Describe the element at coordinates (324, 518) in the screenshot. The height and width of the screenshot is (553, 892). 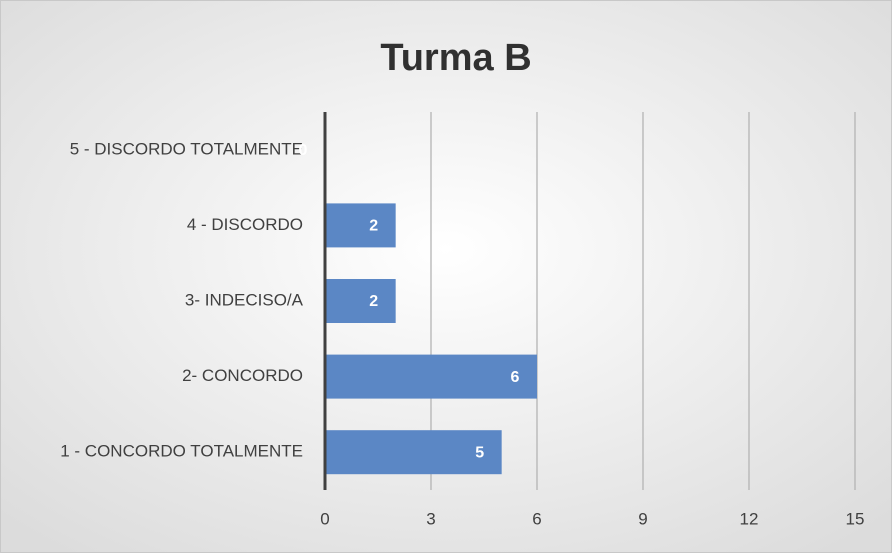
I see `x-tick-label: 0` at that location.